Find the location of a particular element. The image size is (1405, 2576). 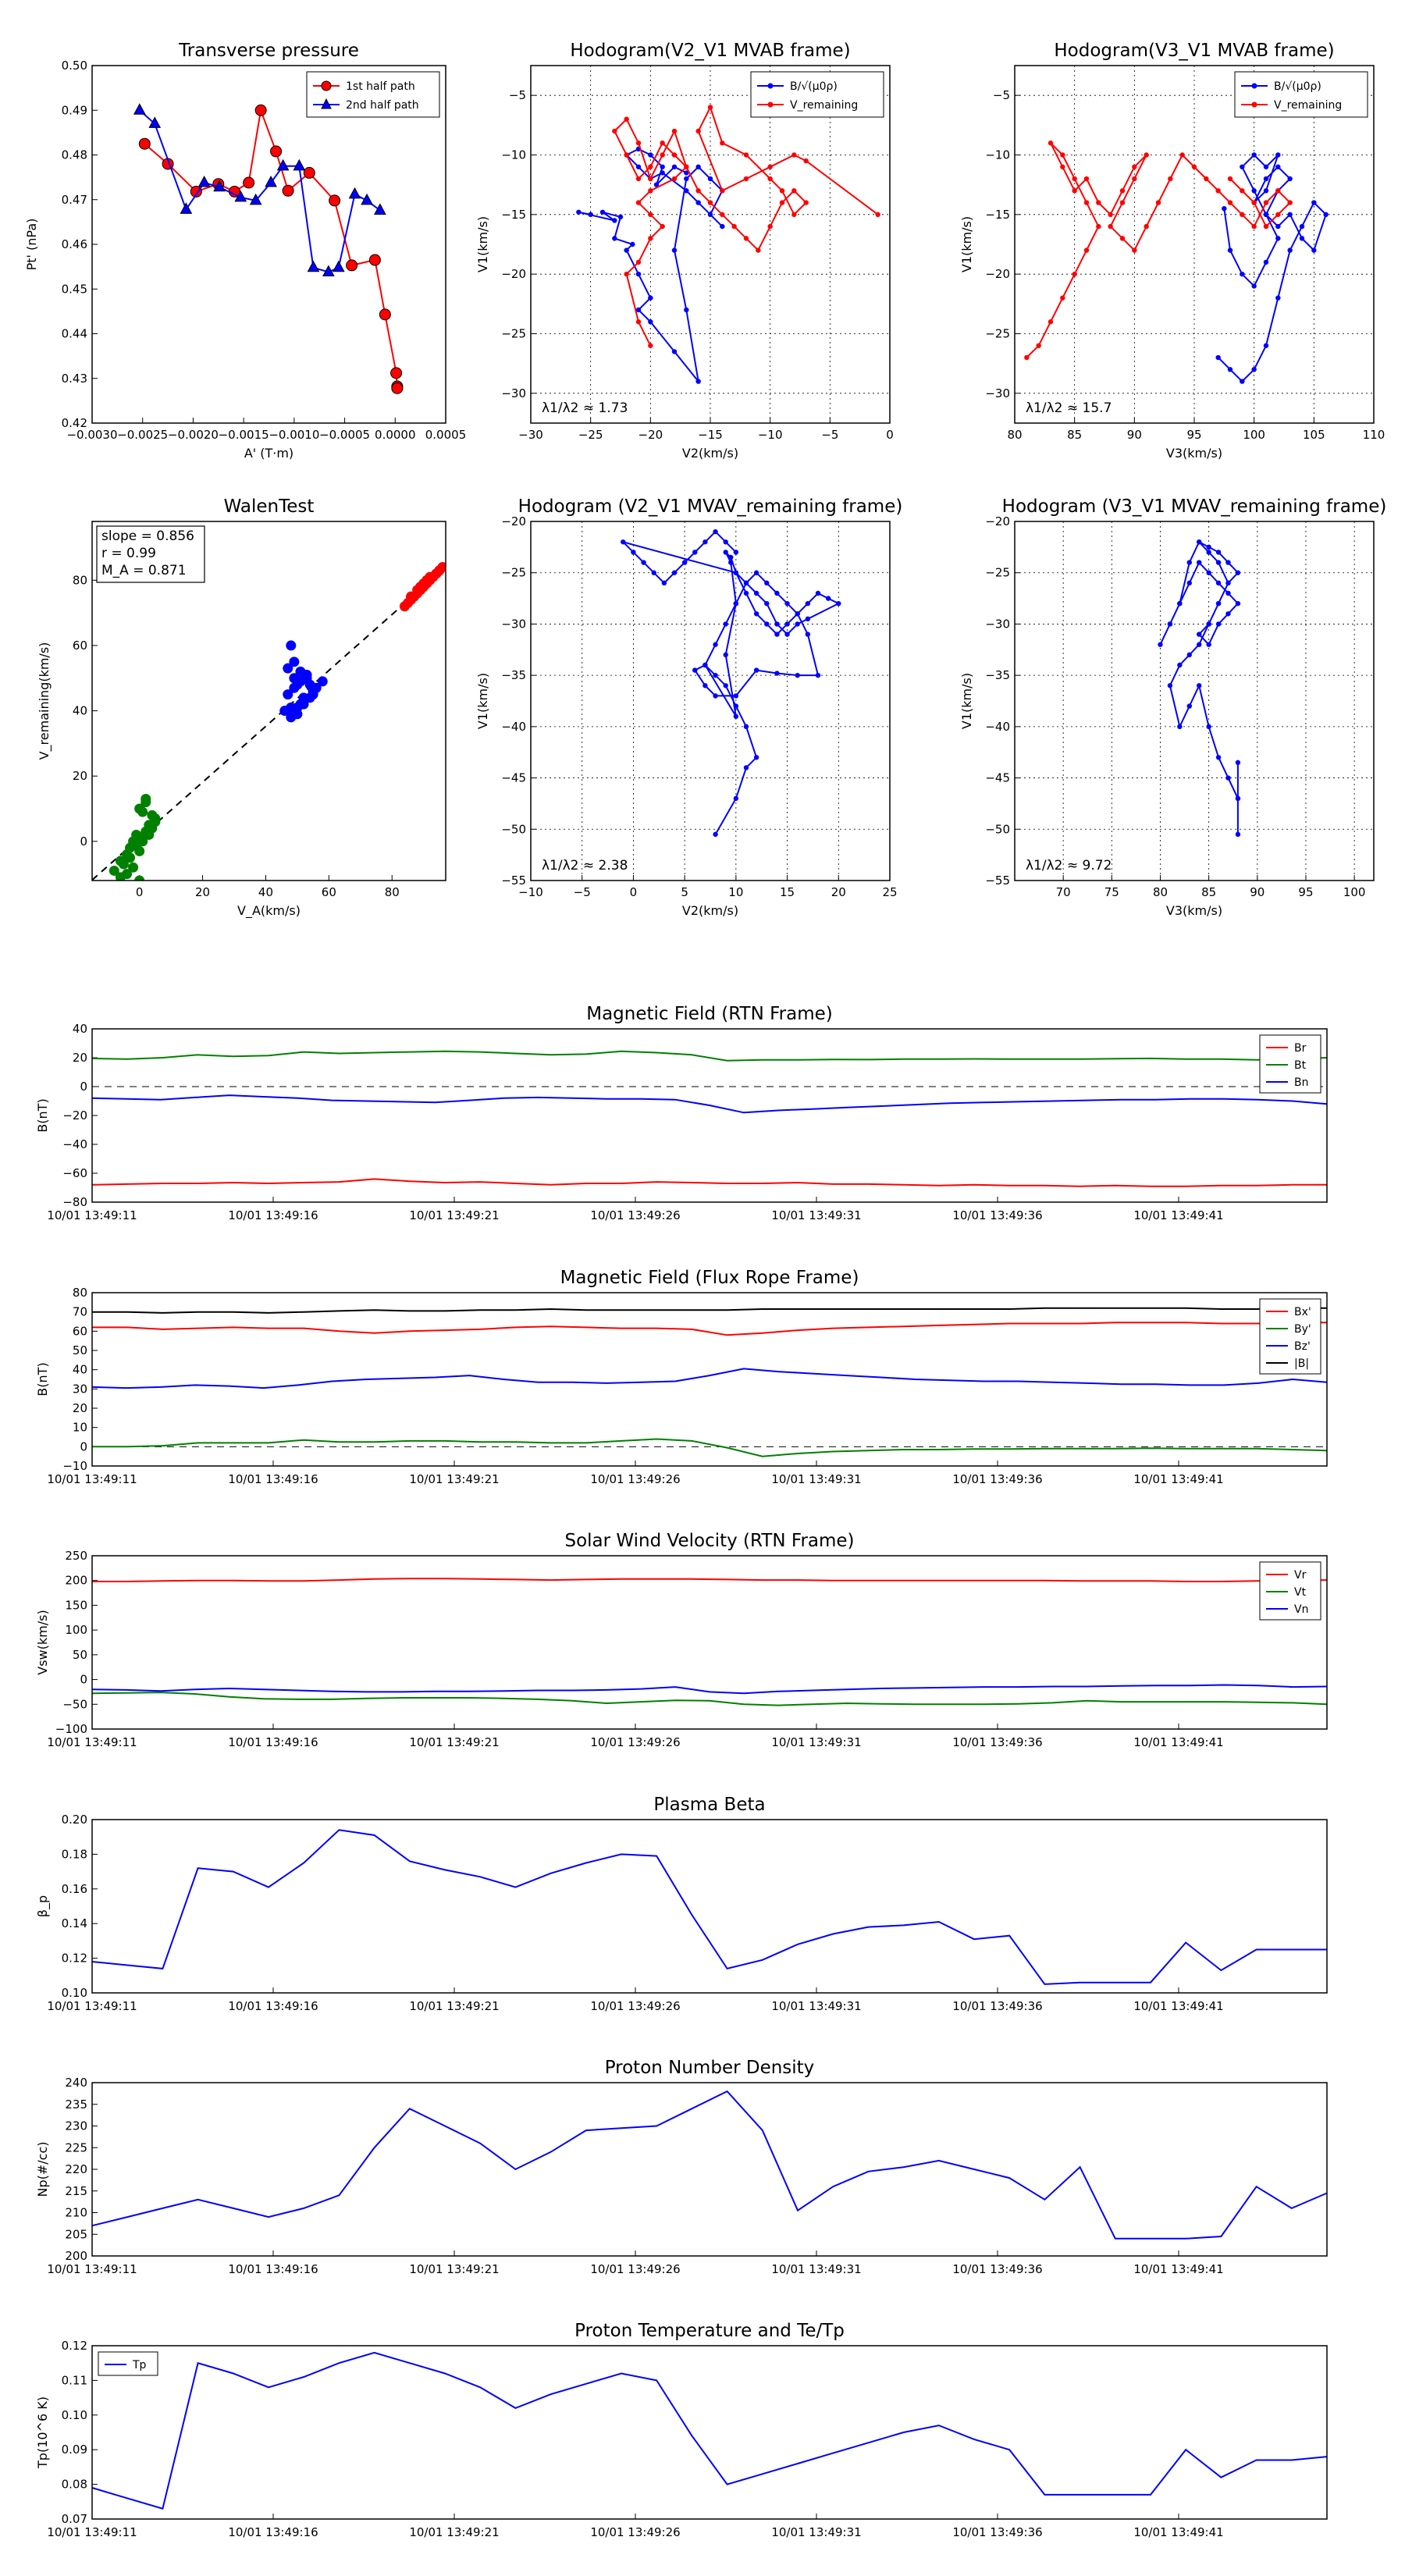

time-tick-label: 10/01 13:49:41 is located at coordinates (1178, 2006).